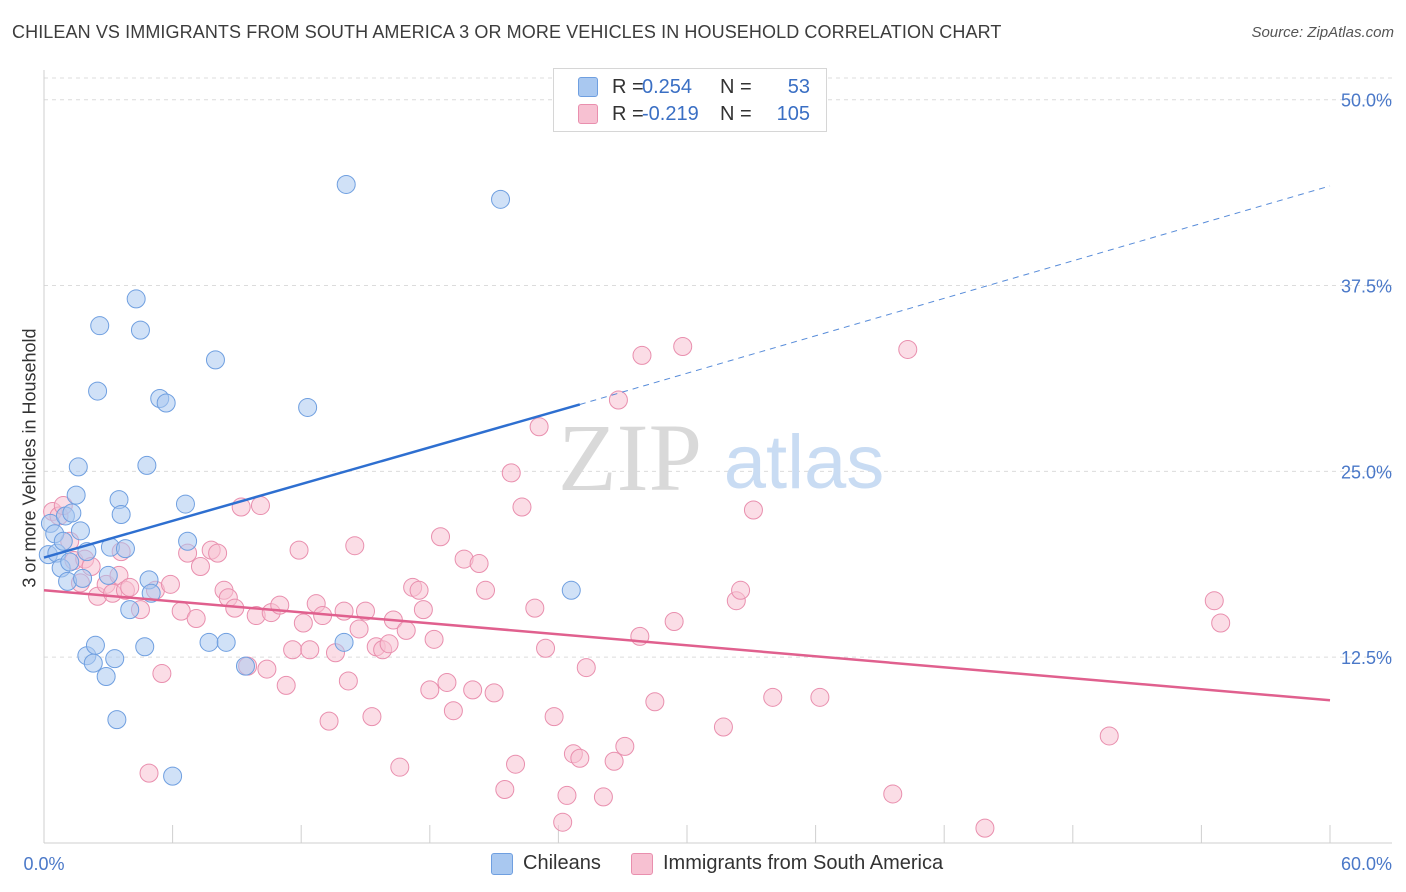 The image size is (1406, 892). What do you see at coordinates (29, 458) in the screenshot?
I see `y-axis-label: 3 or more Vehicles in Household` at bounding box center [29, 458].